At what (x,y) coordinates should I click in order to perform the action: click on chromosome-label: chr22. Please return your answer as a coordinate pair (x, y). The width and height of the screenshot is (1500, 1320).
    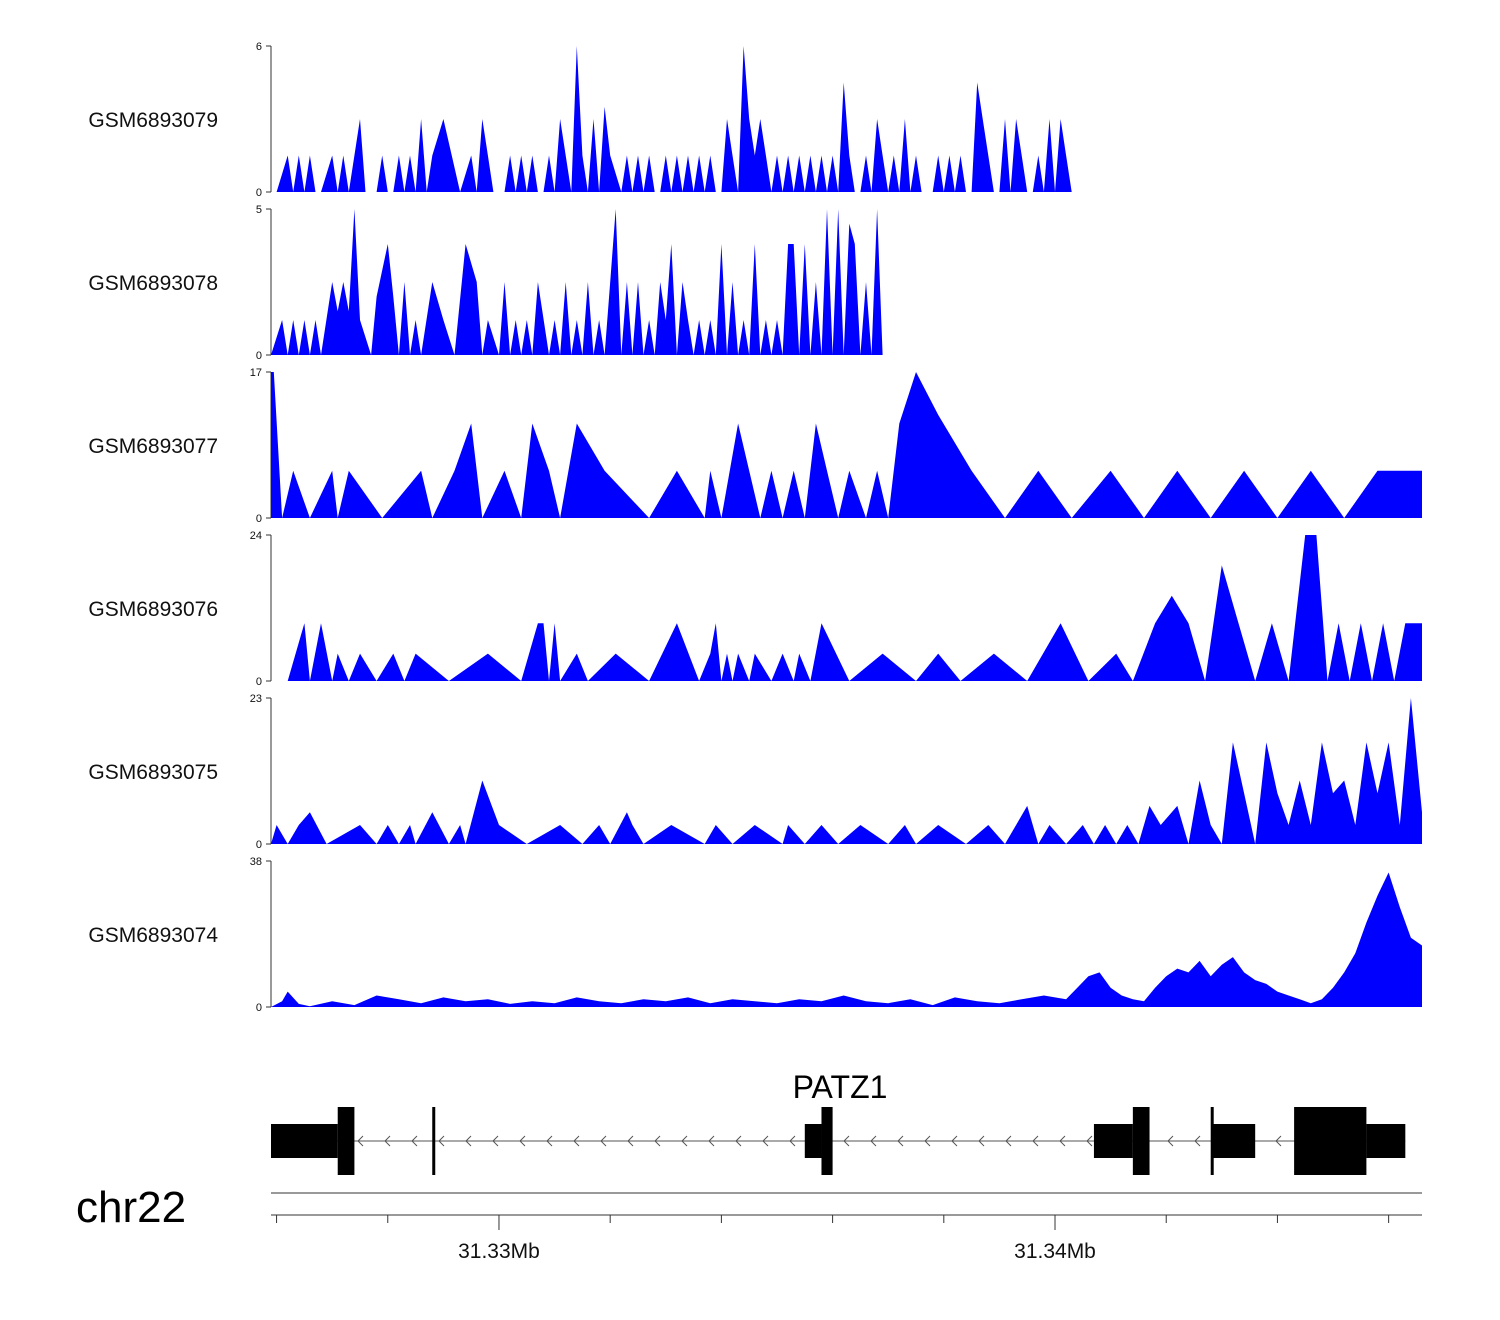
    Looking at the image, I should click on (131, 1207).